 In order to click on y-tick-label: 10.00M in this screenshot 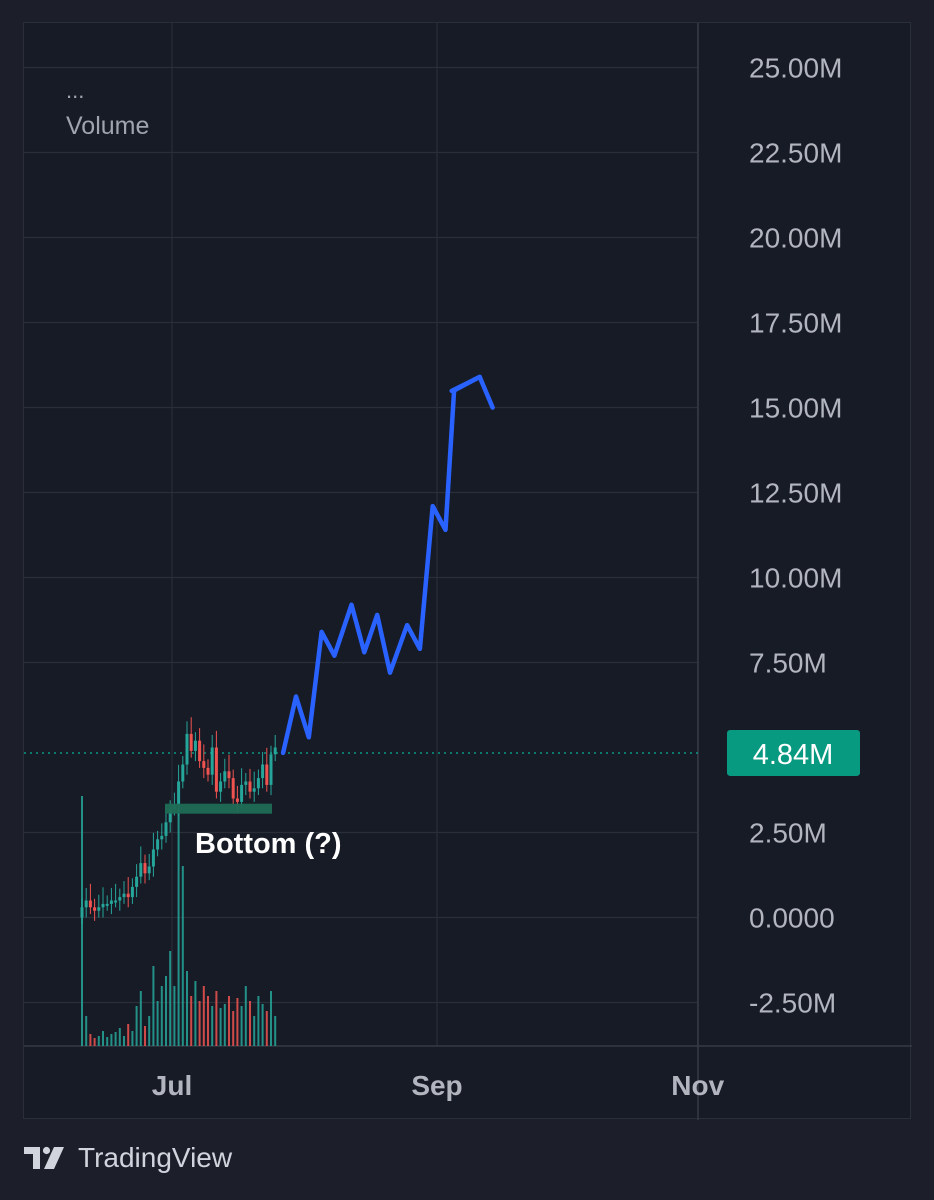, I will do `click(795, 578)`.